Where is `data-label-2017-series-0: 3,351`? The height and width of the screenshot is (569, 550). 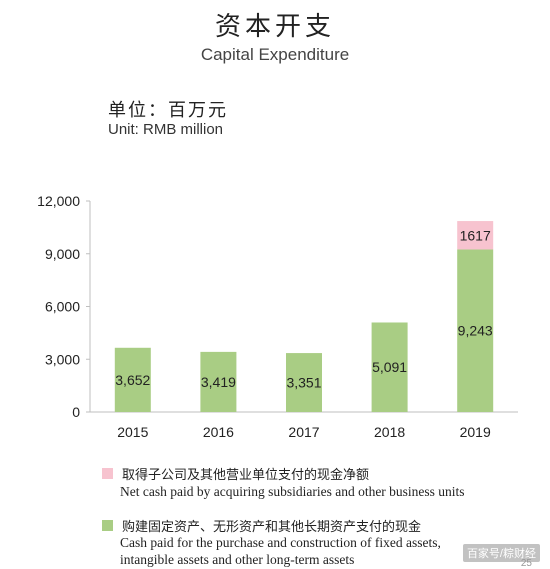
data-label-2017-series-0: 3,351 is located at coordinates (303, 383).